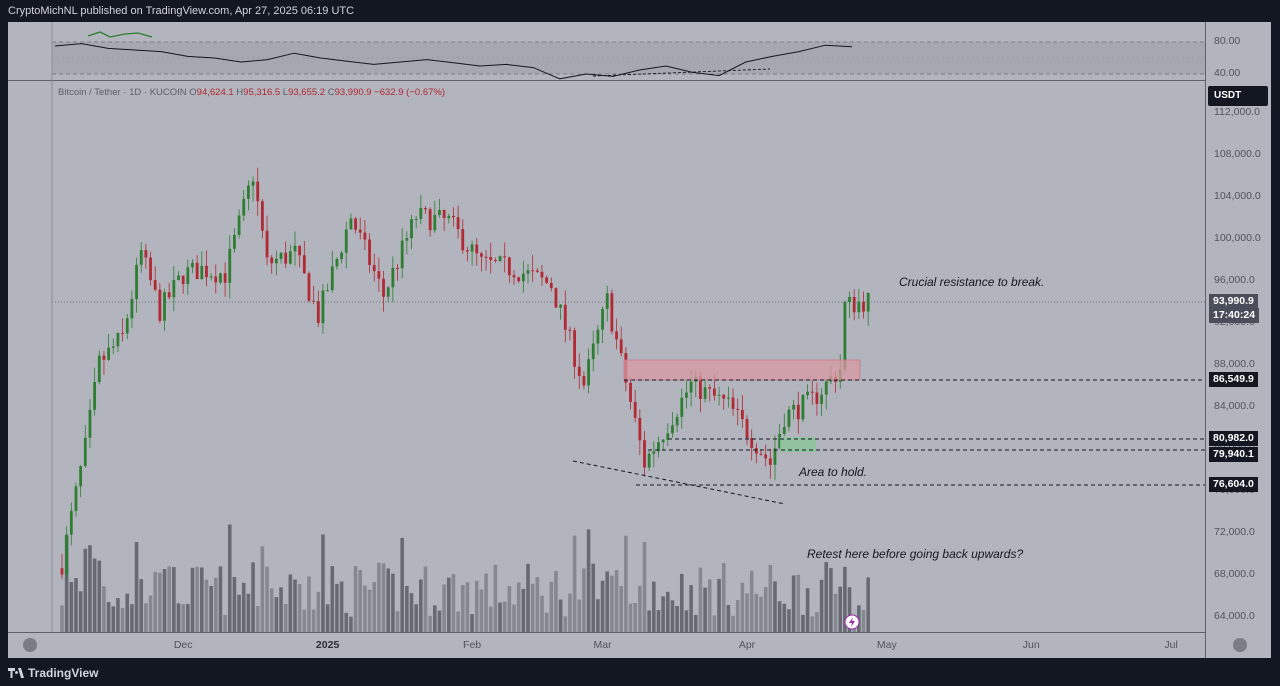  I want to click on quote-unit-badge: USDT, so click(1238, 96).